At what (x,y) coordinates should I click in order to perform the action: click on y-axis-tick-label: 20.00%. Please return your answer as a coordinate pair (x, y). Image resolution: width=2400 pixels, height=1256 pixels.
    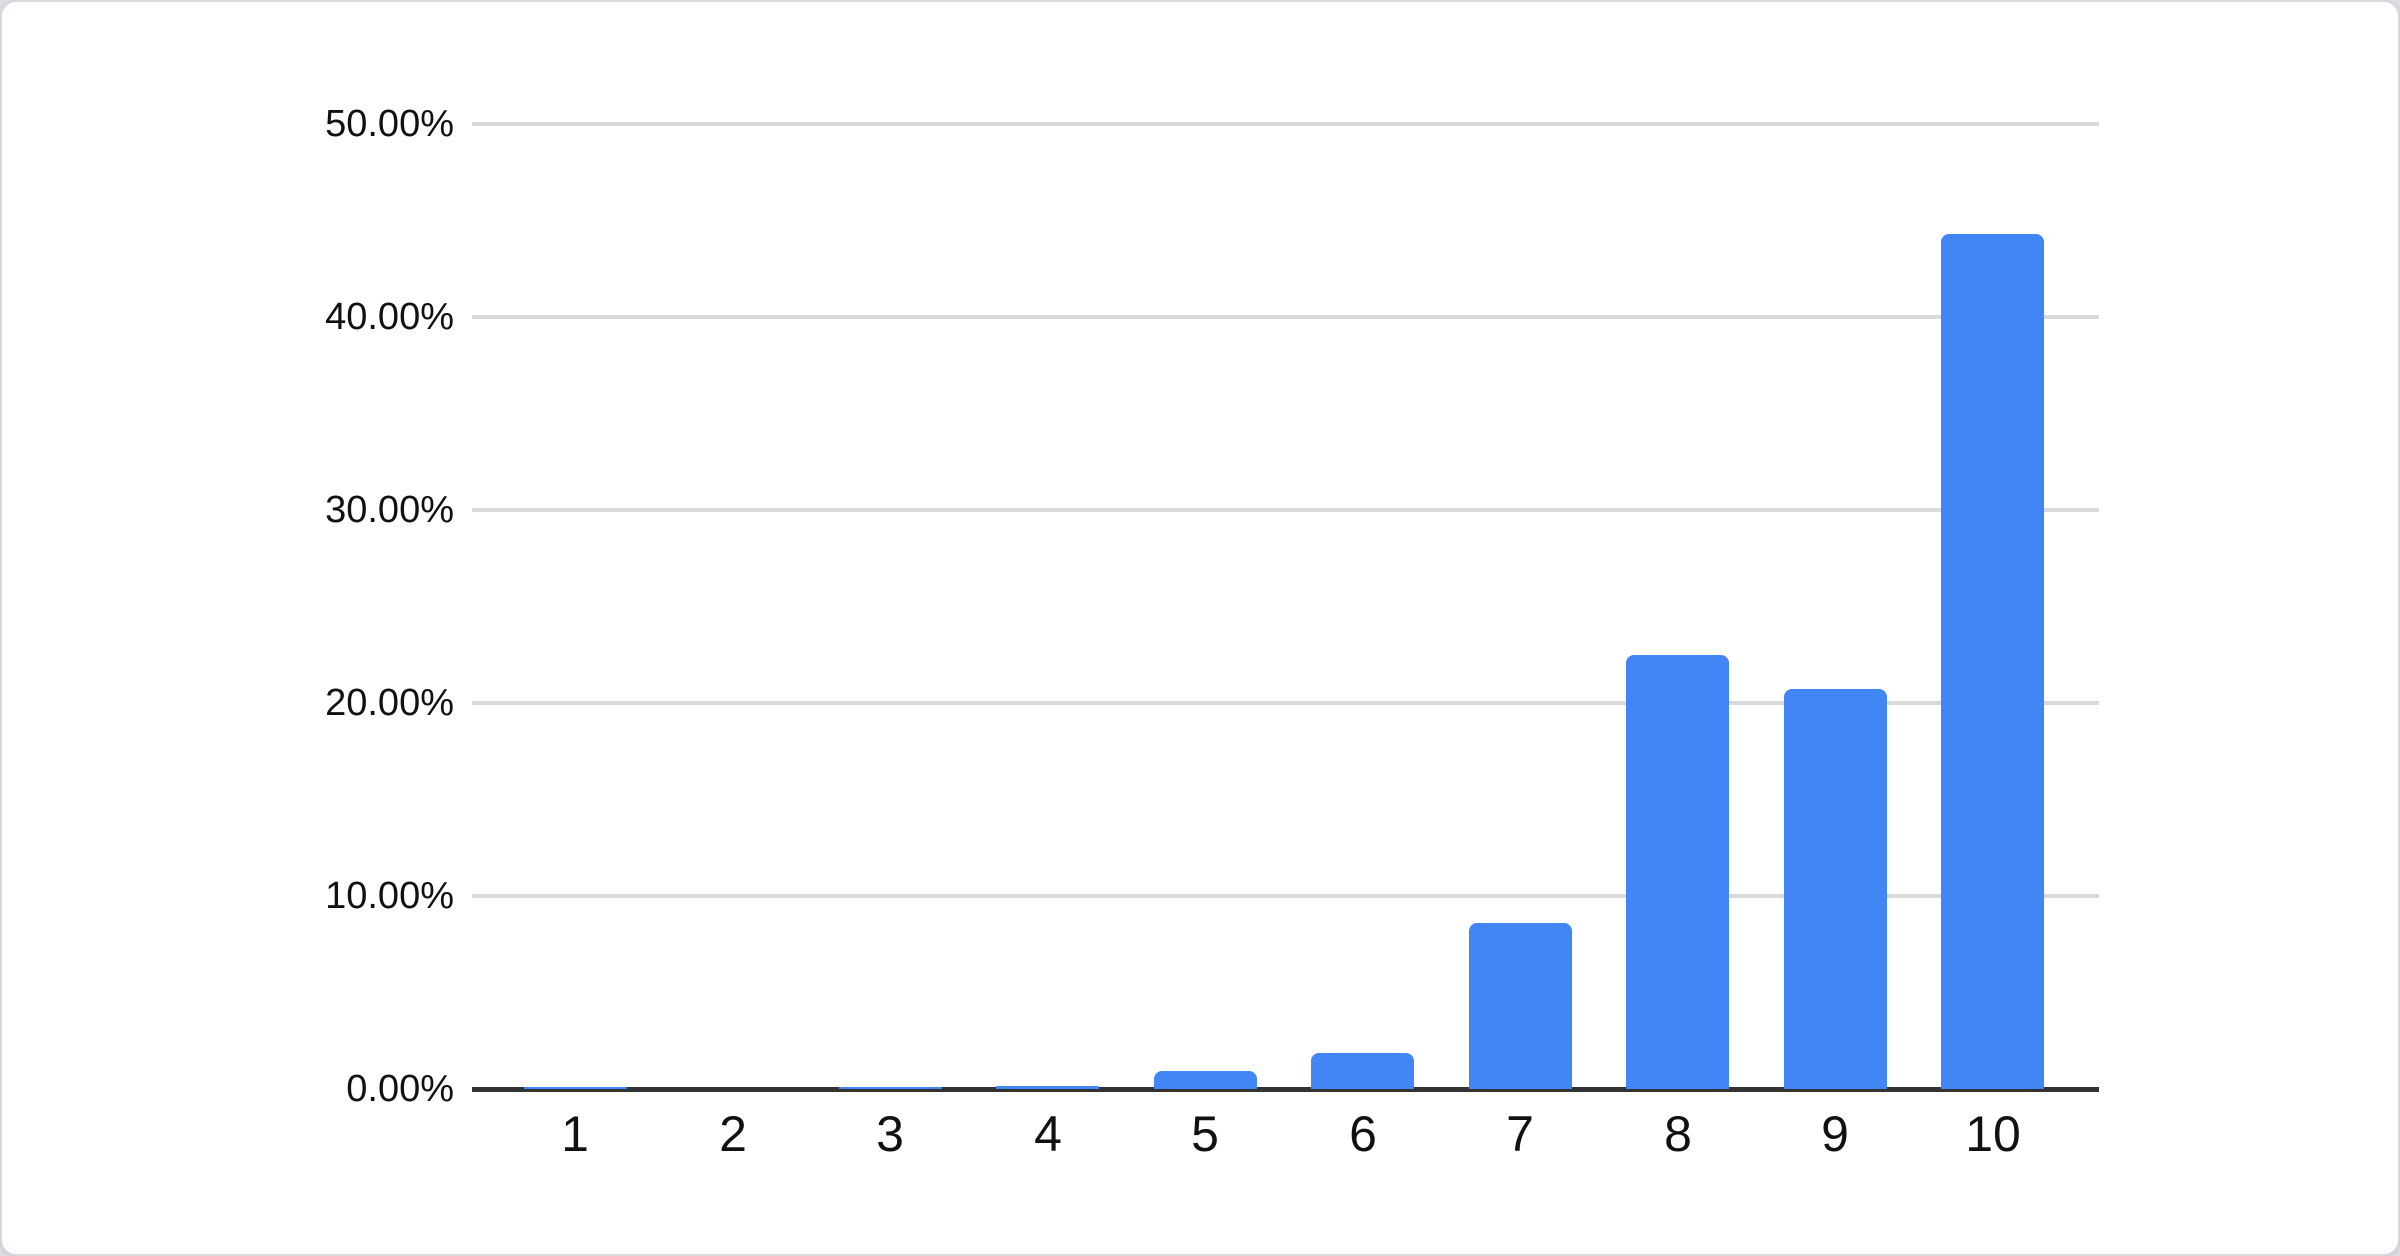
    Looking at the image, I should click on (389, 703).